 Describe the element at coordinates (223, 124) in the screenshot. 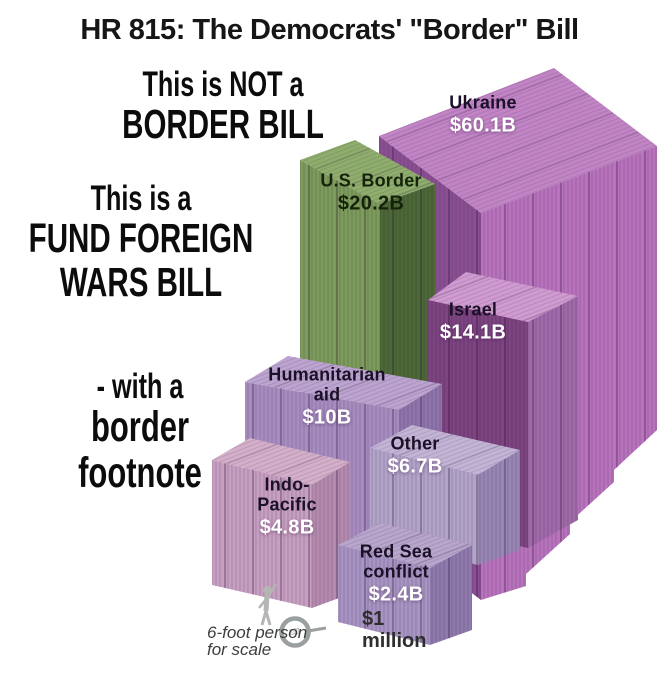

I see `annotation-line: BORDER BILL` at that location.